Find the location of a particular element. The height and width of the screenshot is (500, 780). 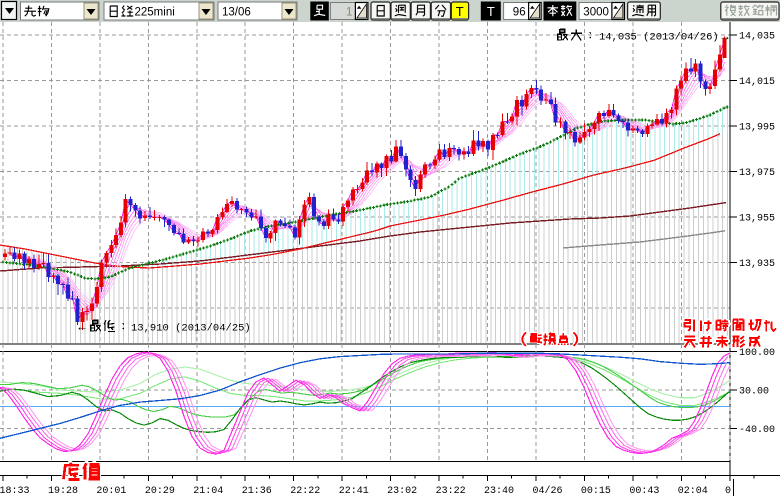

svg-text: 21:04 is located at coordinates (208, 491).